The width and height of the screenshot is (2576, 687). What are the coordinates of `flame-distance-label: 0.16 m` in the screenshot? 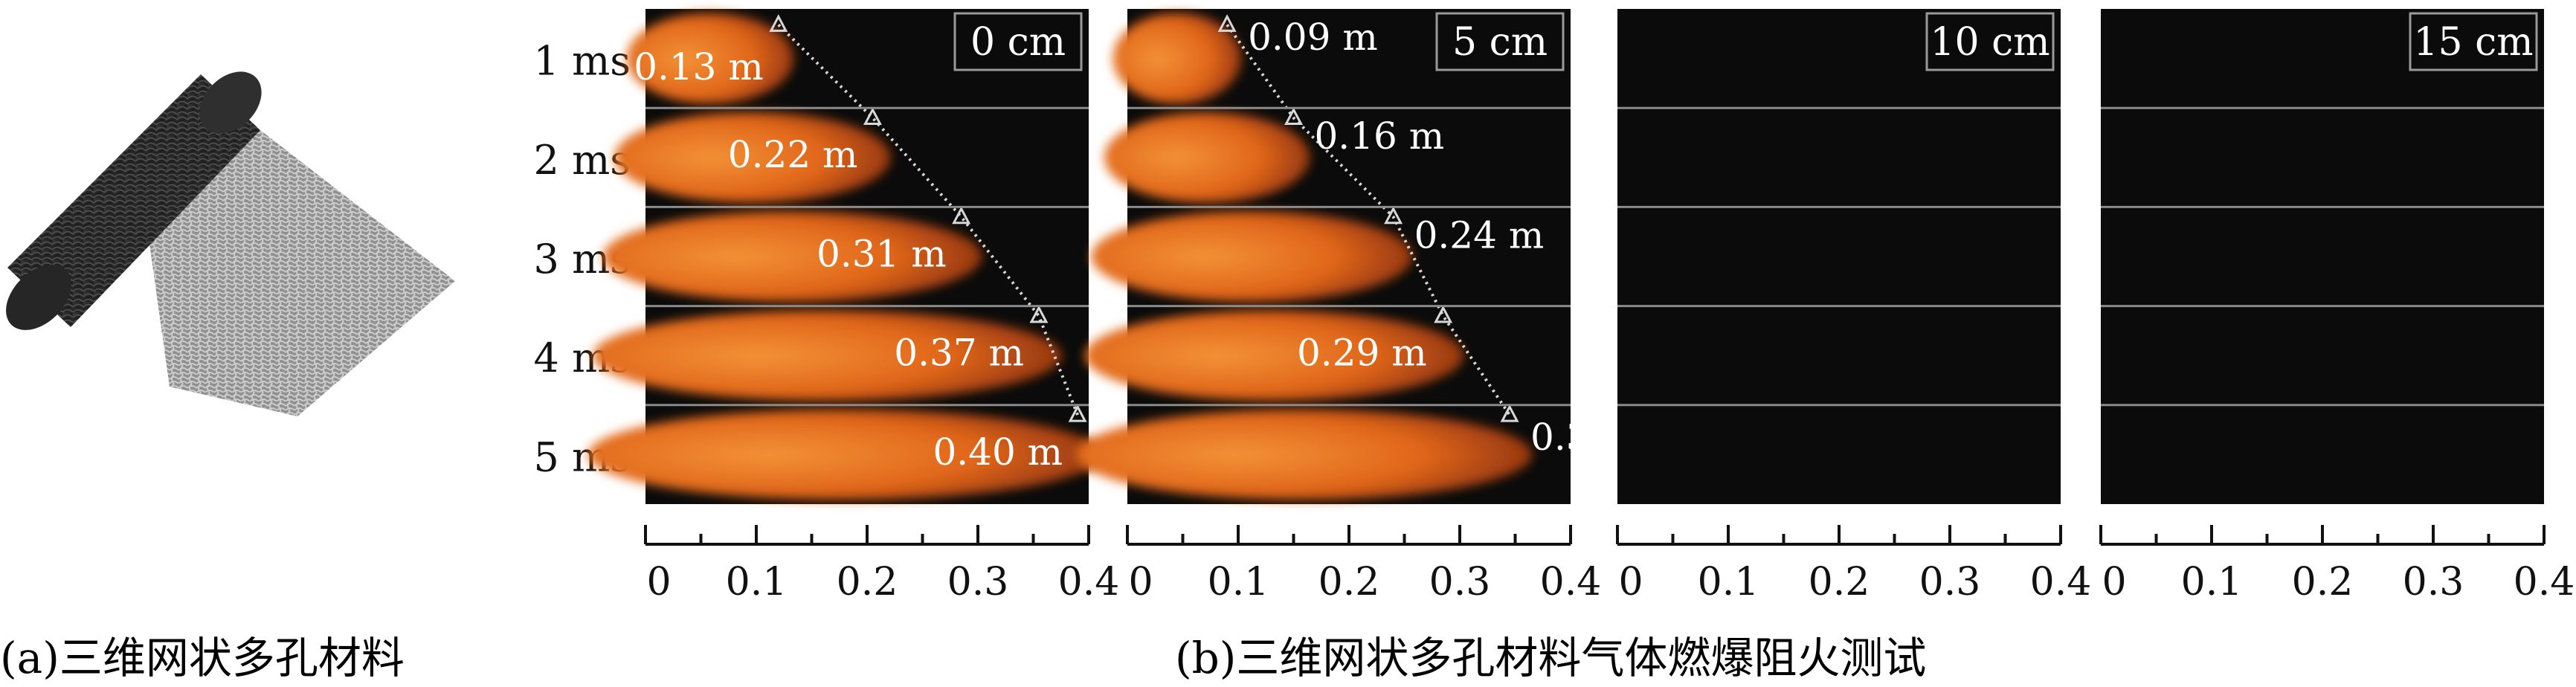 It's located at (1380, 137).